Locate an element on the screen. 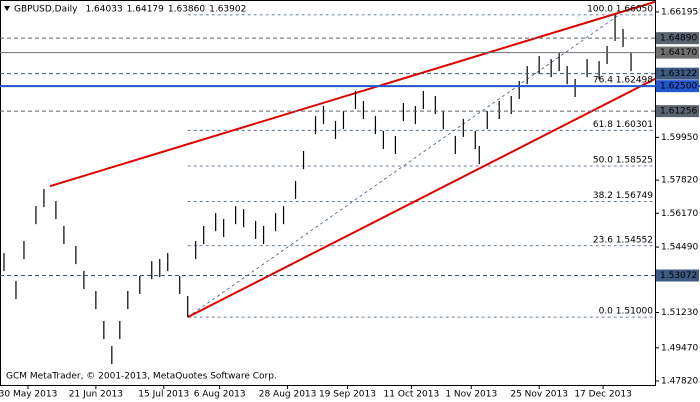 The image size is (700, 402). last-bar-value: 1.63860 is located at coordinates (186, 10).